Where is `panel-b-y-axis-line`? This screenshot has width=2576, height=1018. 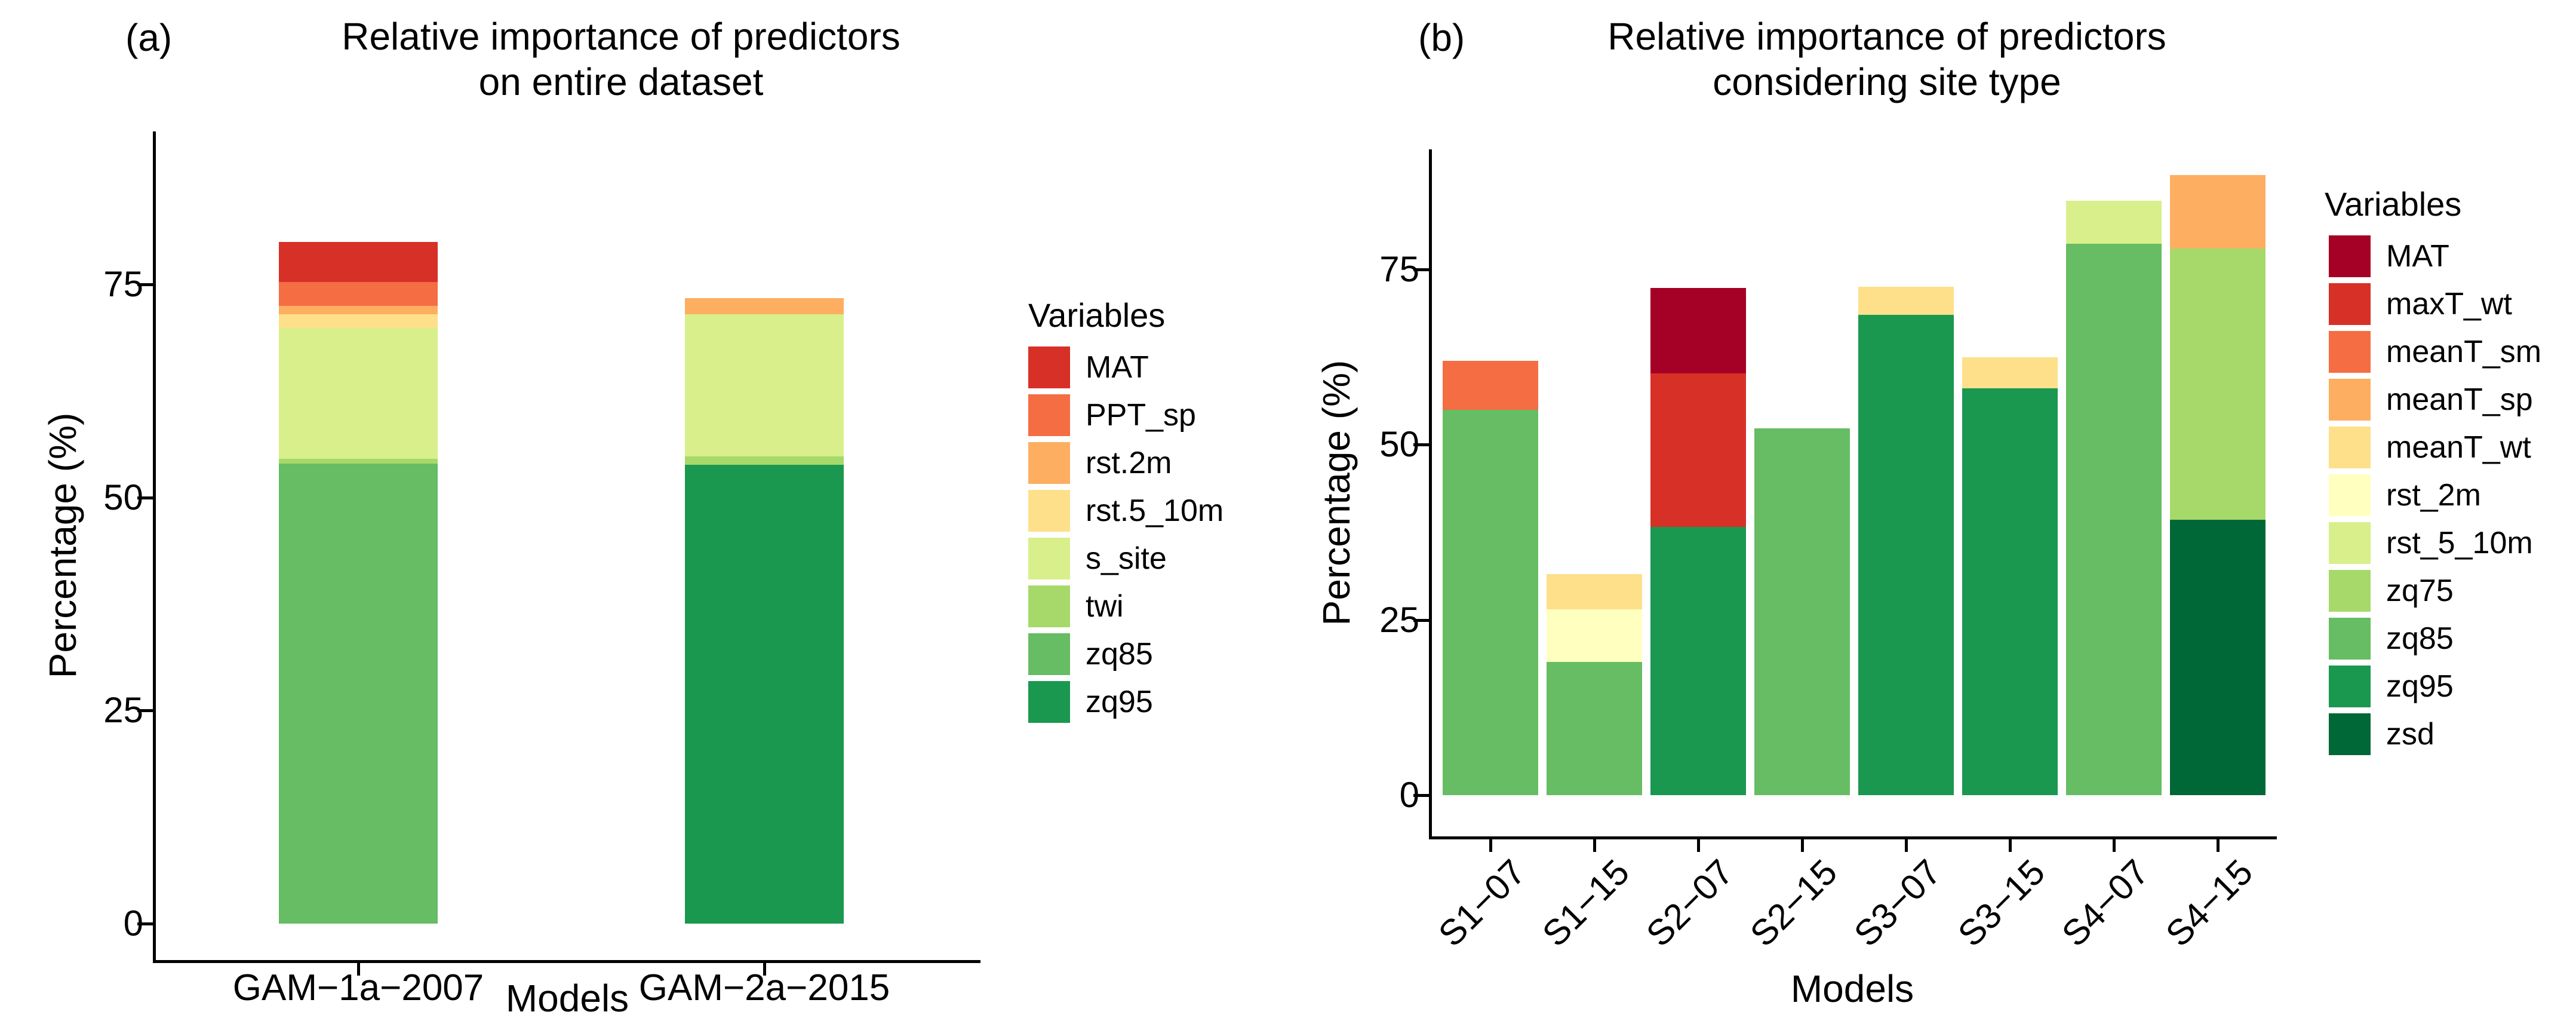 panel-b-y-axis-line is located at coordinates (1430, 494).